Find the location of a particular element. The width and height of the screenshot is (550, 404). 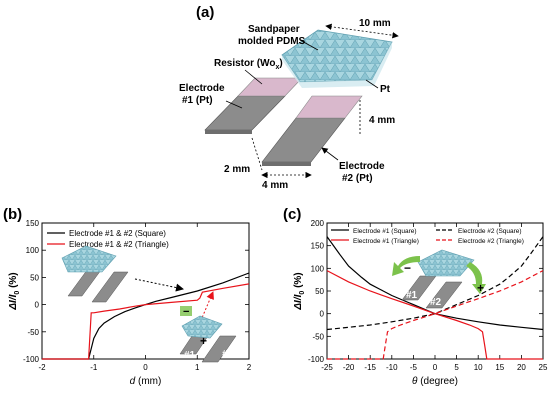

x-tick-label: -10 is located at coordinates (392, 367).